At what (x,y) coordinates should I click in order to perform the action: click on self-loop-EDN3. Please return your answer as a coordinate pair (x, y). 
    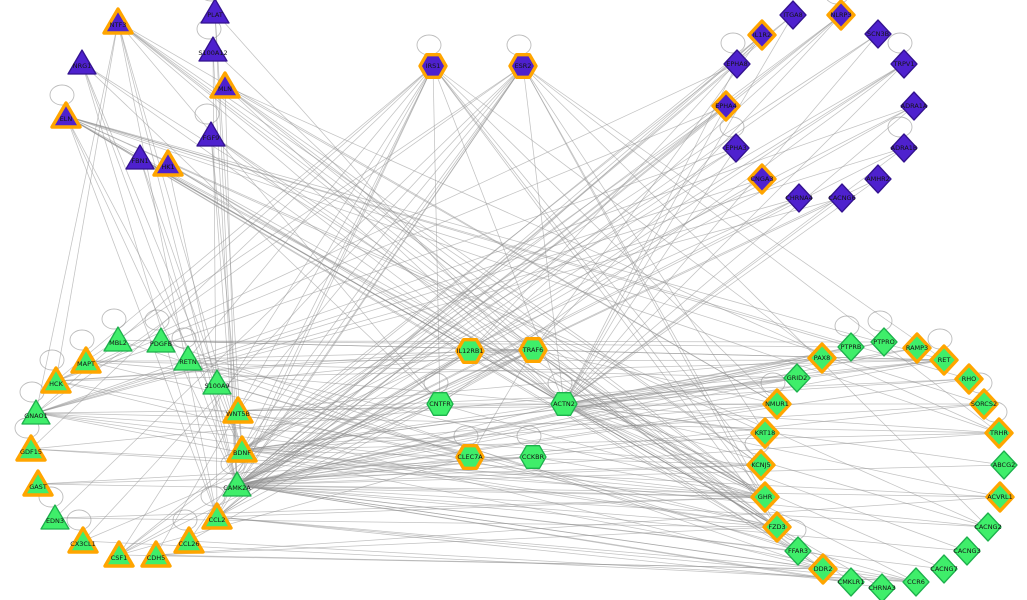
    Looking at the image, I should click on (51, 497).